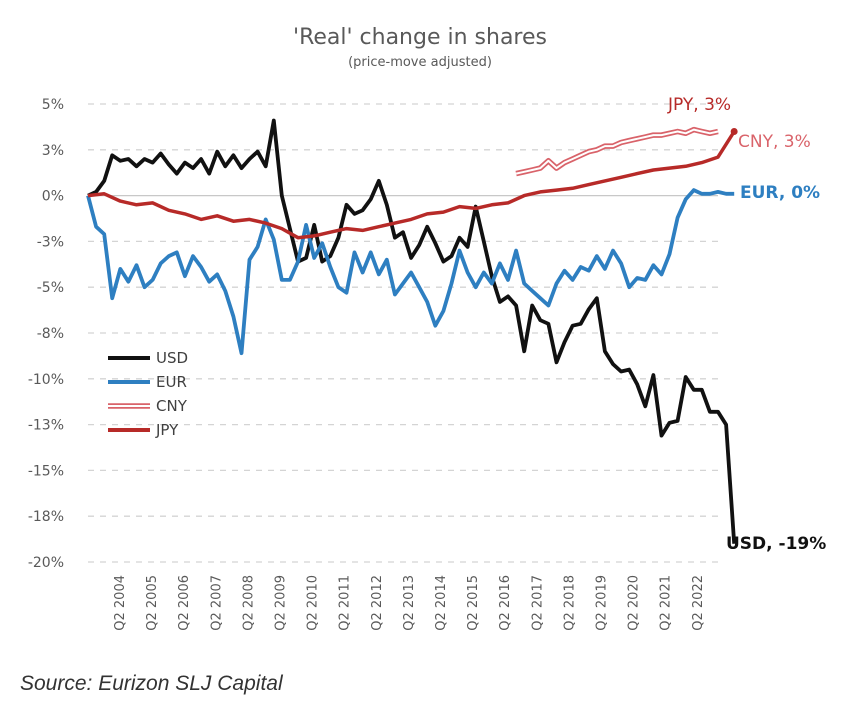 This screenshot has width=867, height=714. What do you see at coordinates (780, 193) in the screenshot?
I see `end-label-eur: EUR, 0%` at bounding box center [780, 193].